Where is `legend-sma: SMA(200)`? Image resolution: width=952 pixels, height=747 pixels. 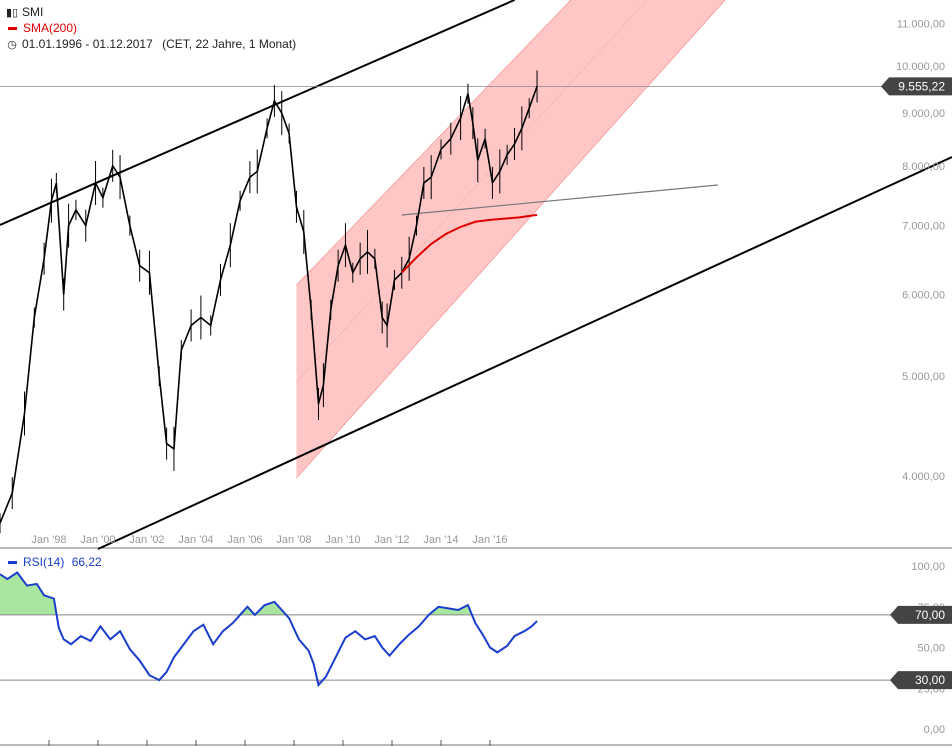 legend-sma: SMA(200) is located at coordinates (41, 28).